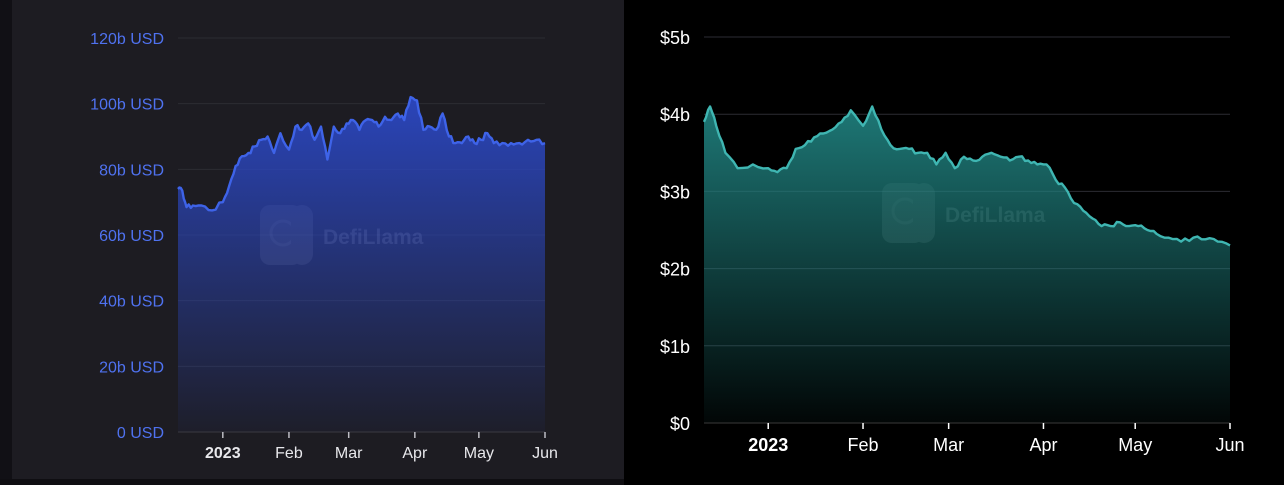  Describe the element at coordinates (675, 192) in the screenshot. I see `y-tick-label: $3b` at that location.